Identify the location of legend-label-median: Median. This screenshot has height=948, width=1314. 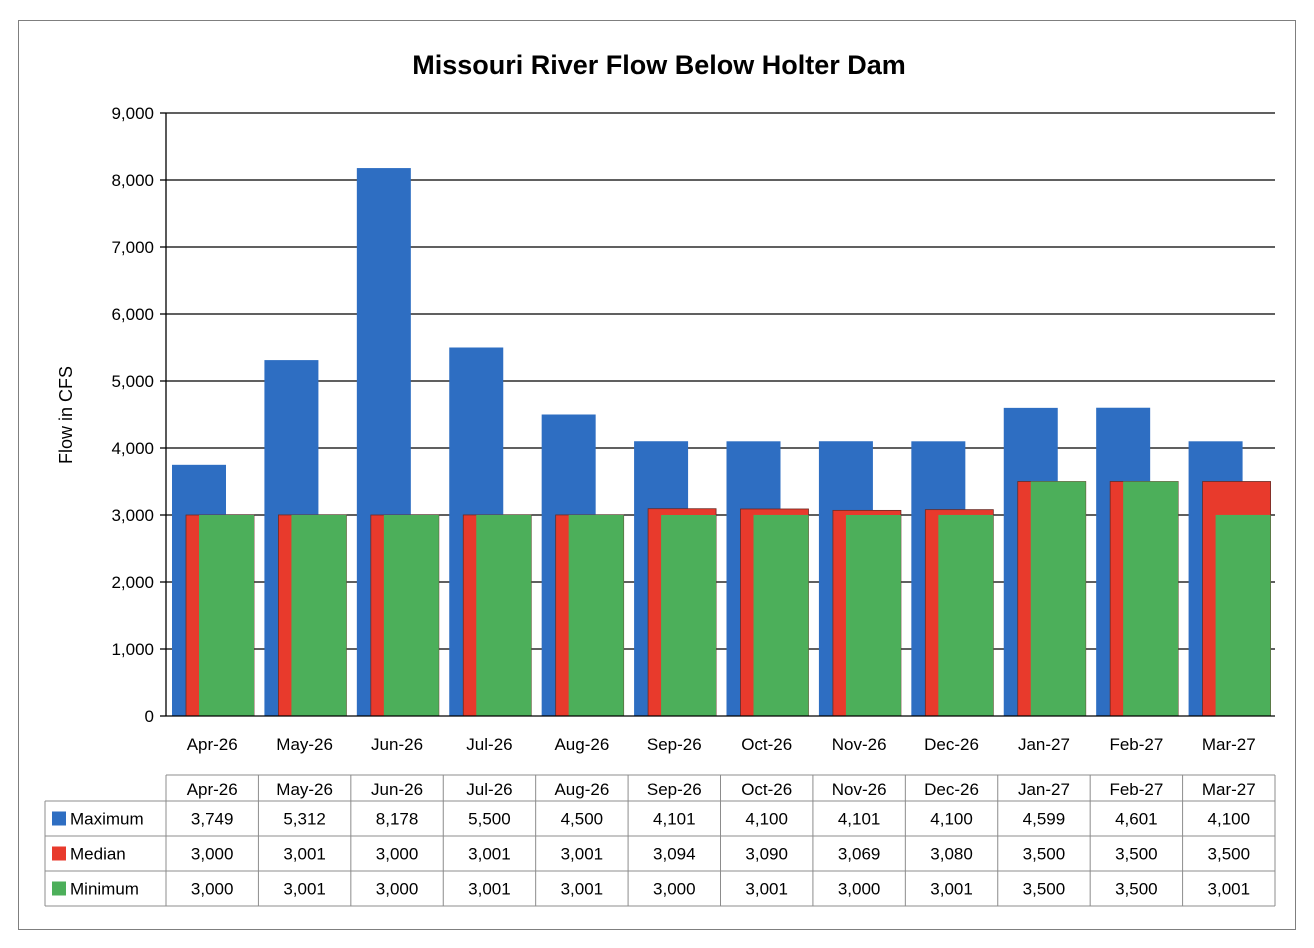
(98, 854).